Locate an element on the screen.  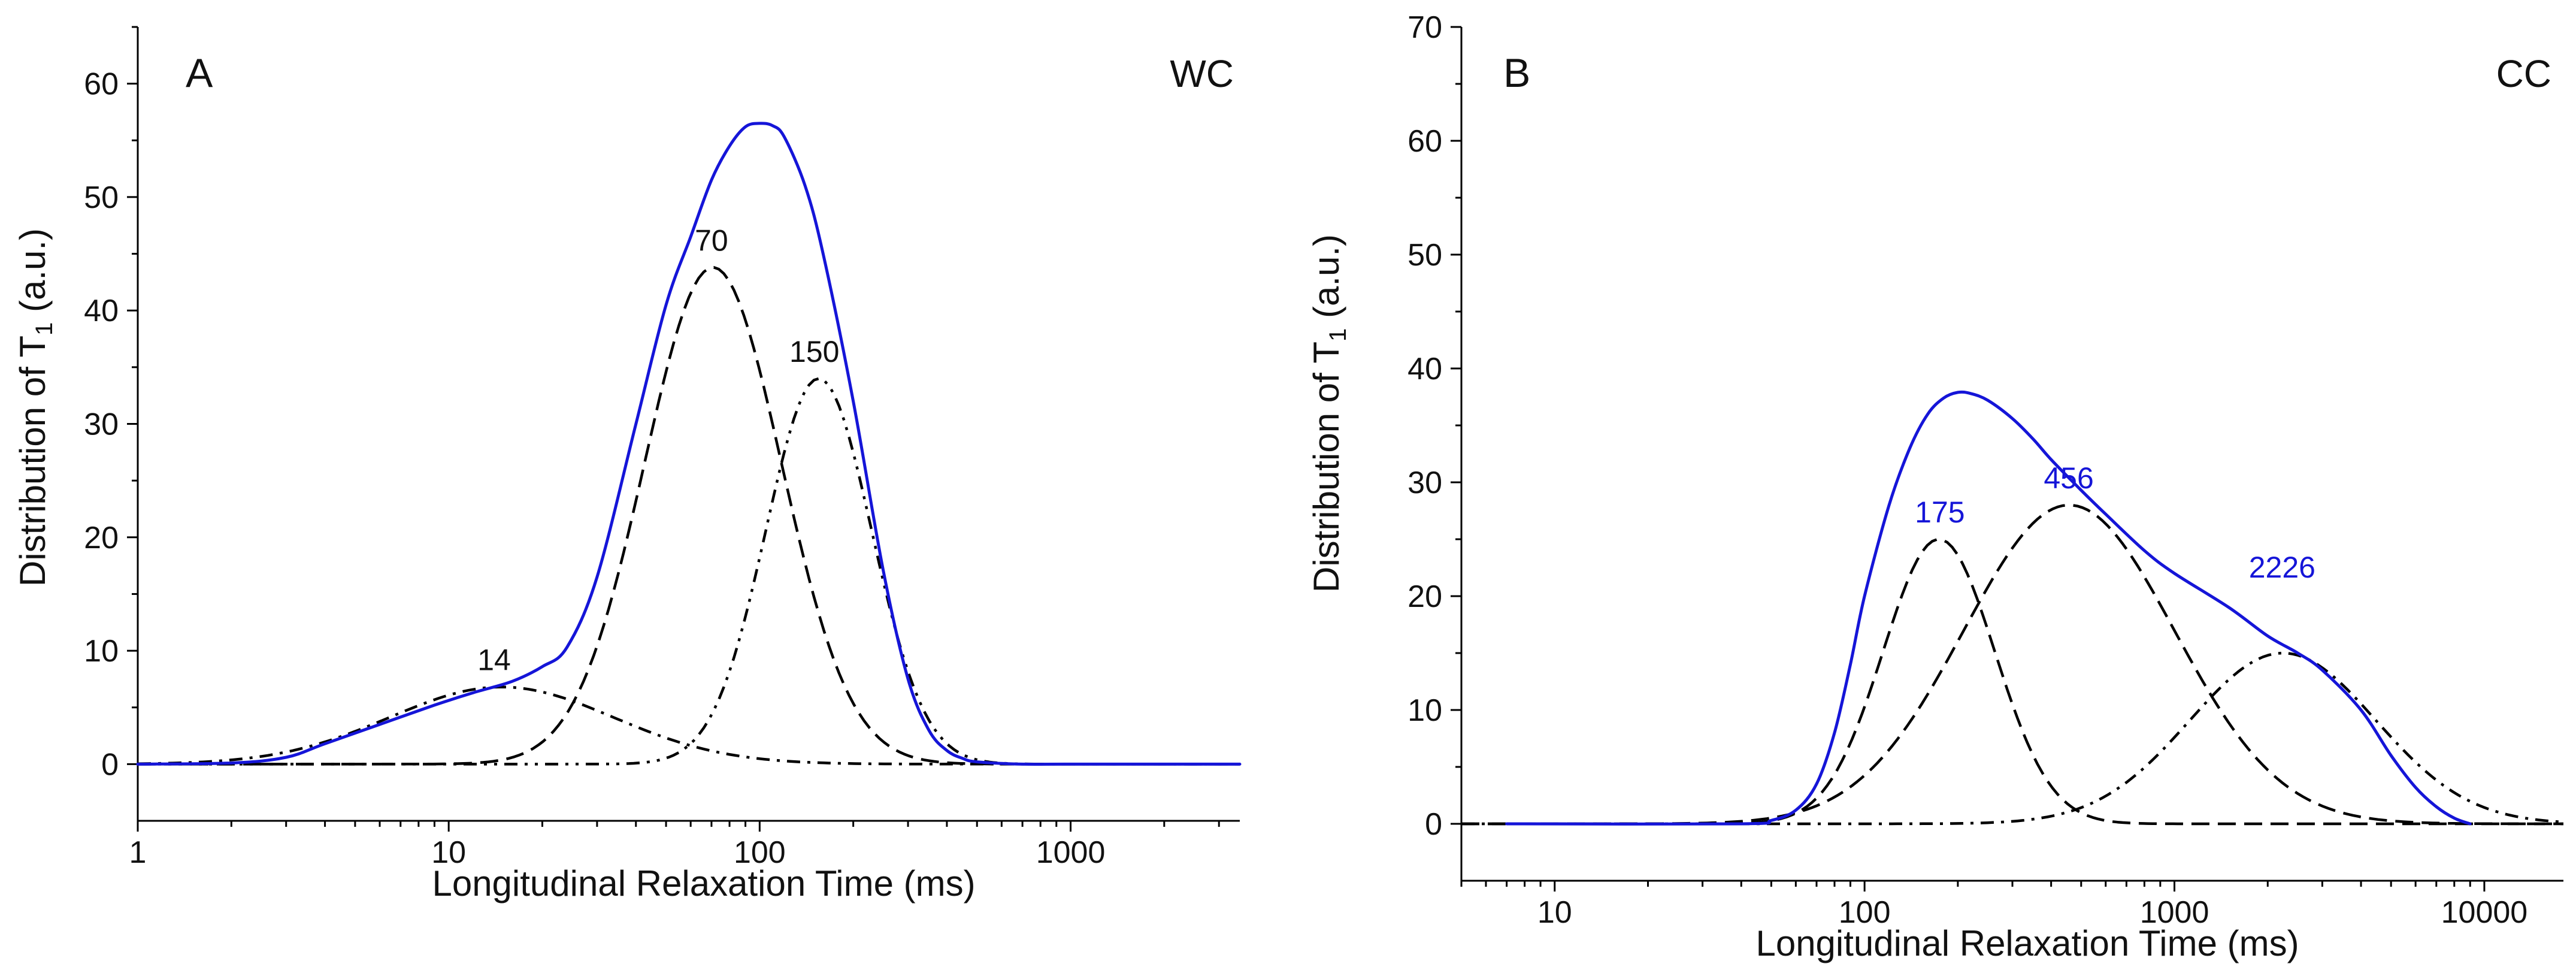
panel-b-y-axis-main: Distribution of T is located at coordinates (1326, 468).